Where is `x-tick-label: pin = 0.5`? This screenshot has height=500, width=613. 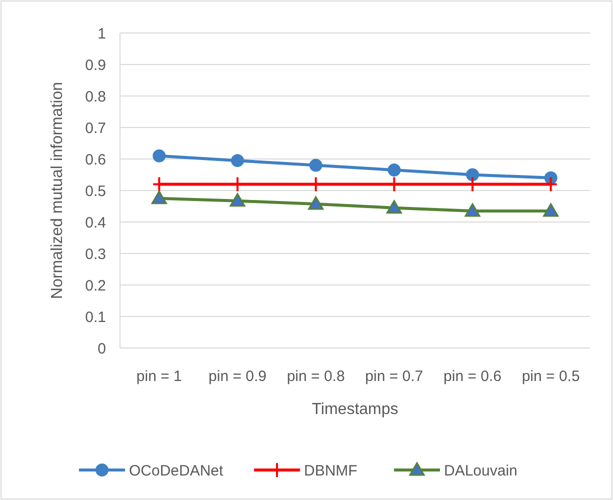
x-tick-label: pin = 0.5 is located at coordinates (551, 376).